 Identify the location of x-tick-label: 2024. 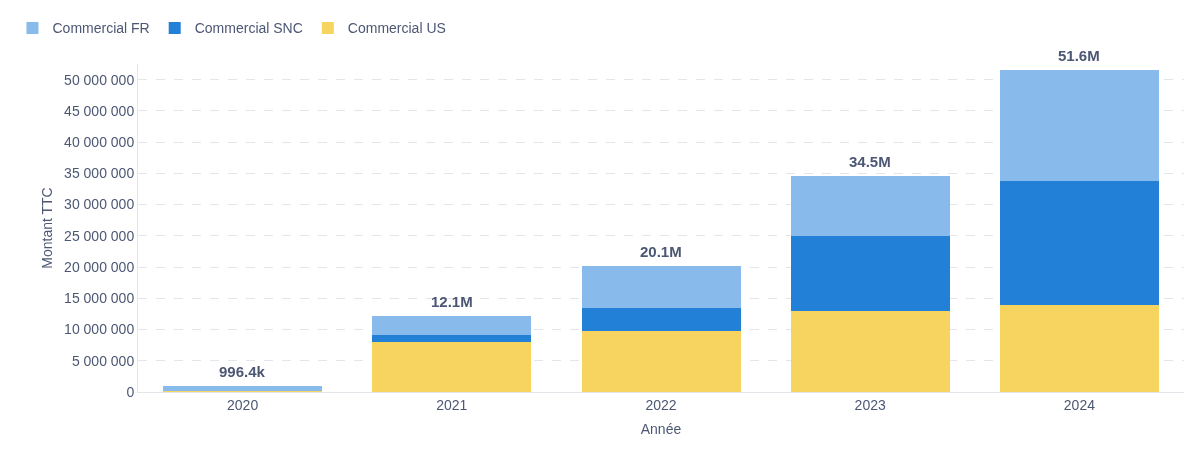
(1079, 404).